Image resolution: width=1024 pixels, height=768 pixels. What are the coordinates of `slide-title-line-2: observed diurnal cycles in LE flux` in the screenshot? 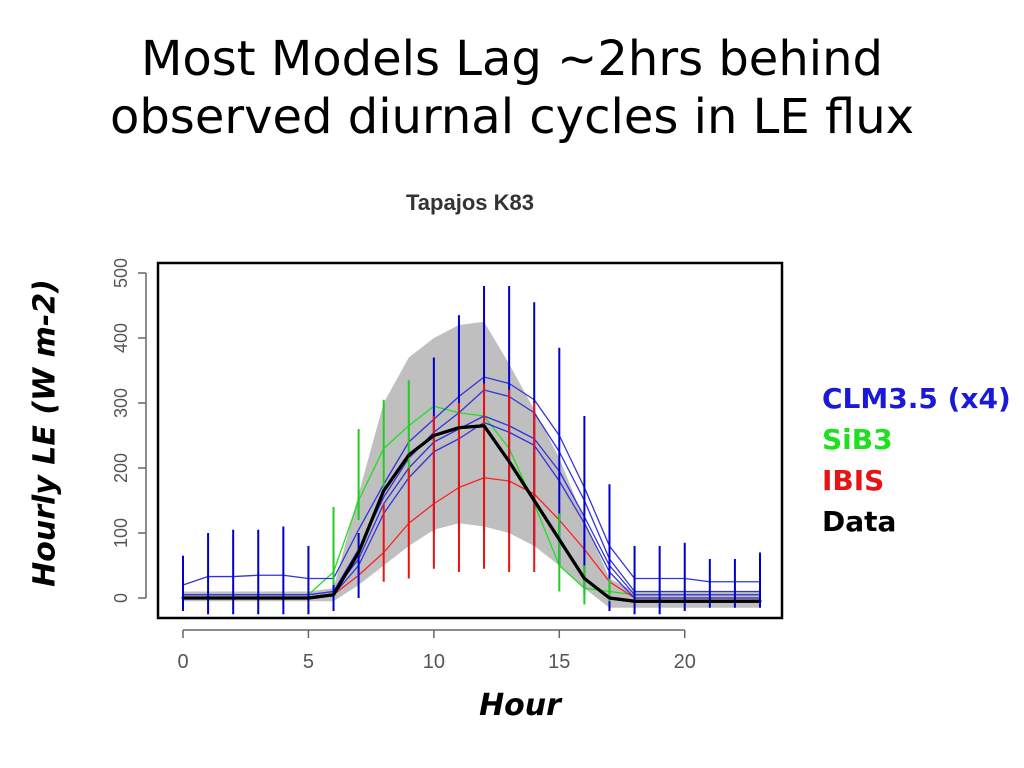 It's located at (512, 117).